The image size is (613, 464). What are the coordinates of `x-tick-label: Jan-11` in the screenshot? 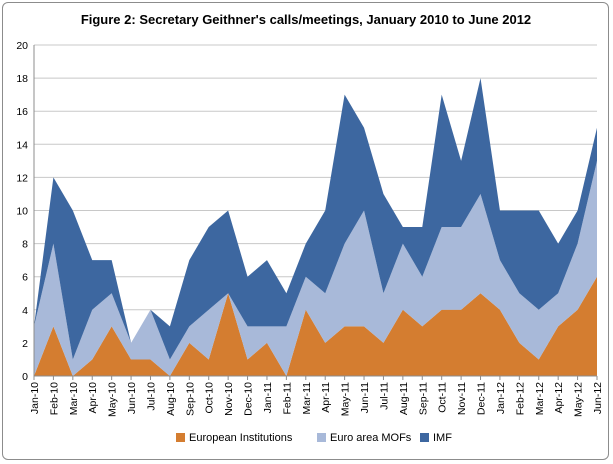 It's located at (268, 397).